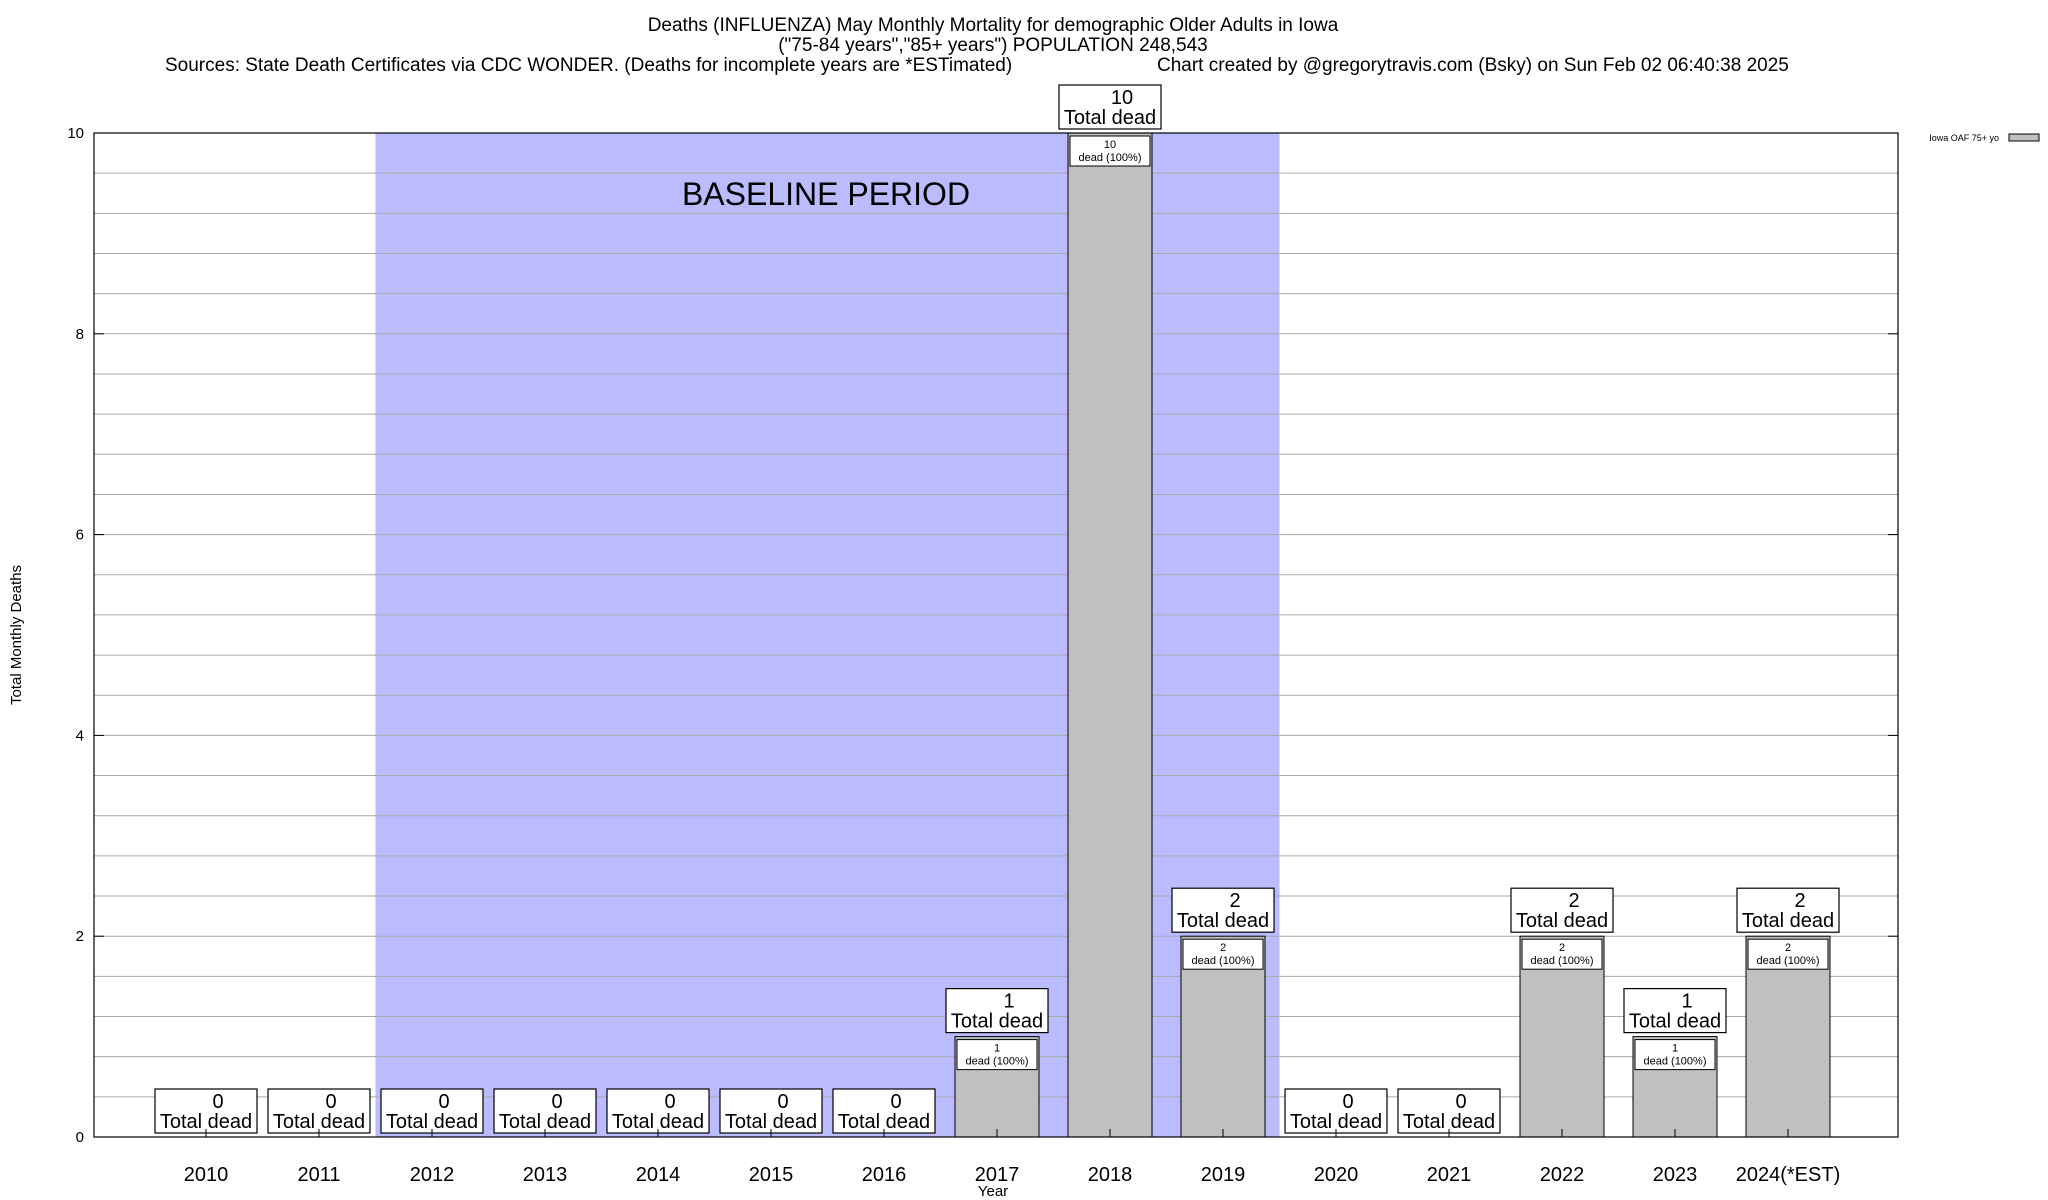  Describe the element at coordinates (1562, 1175) in the screenshot. I see `x-tick-label: 2022` at that location.